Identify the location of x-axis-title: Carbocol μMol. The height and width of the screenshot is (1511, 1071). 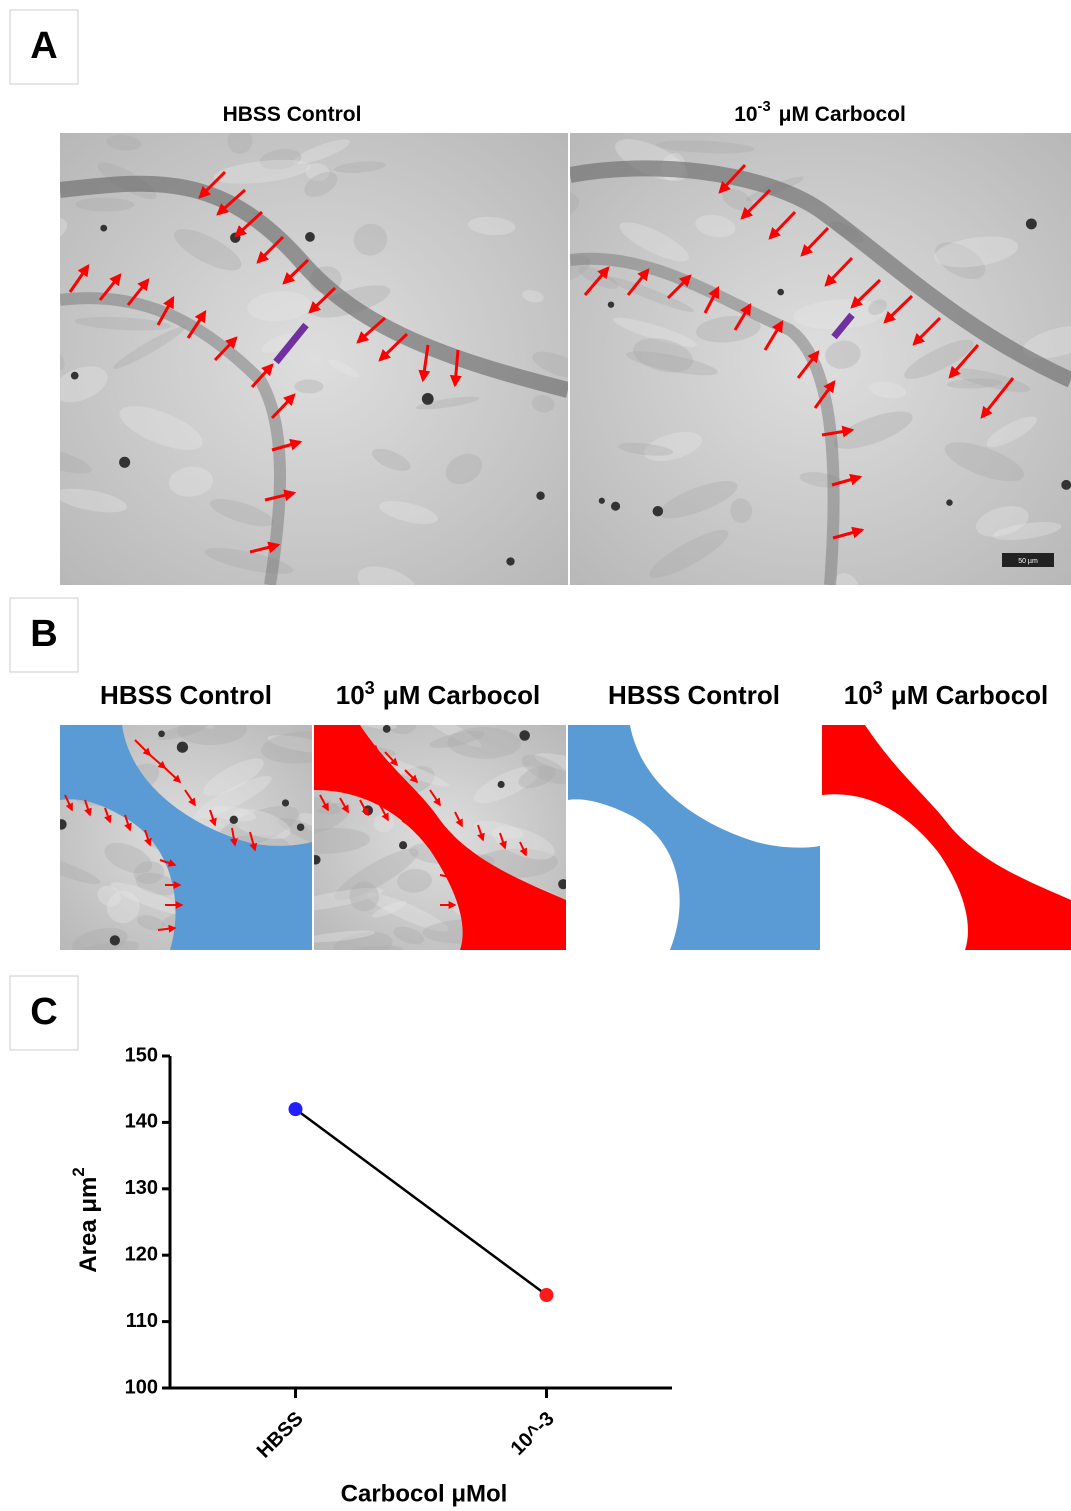
(424, 1493).